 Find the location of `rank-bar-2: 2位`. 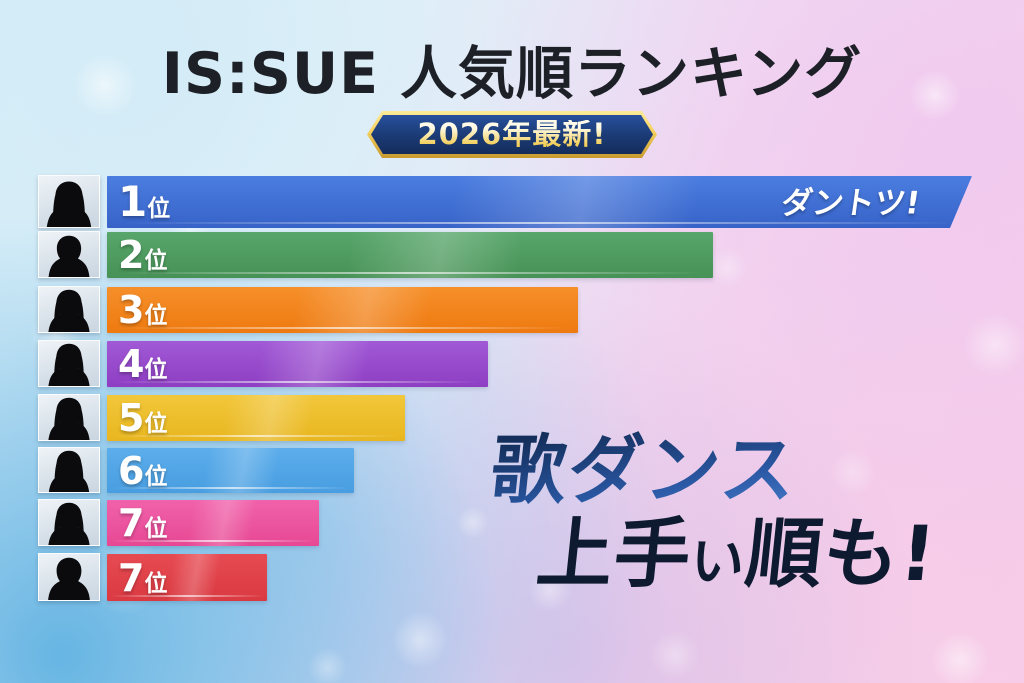

rank-bar-2: 2位 is located at coordinates (410, 255).